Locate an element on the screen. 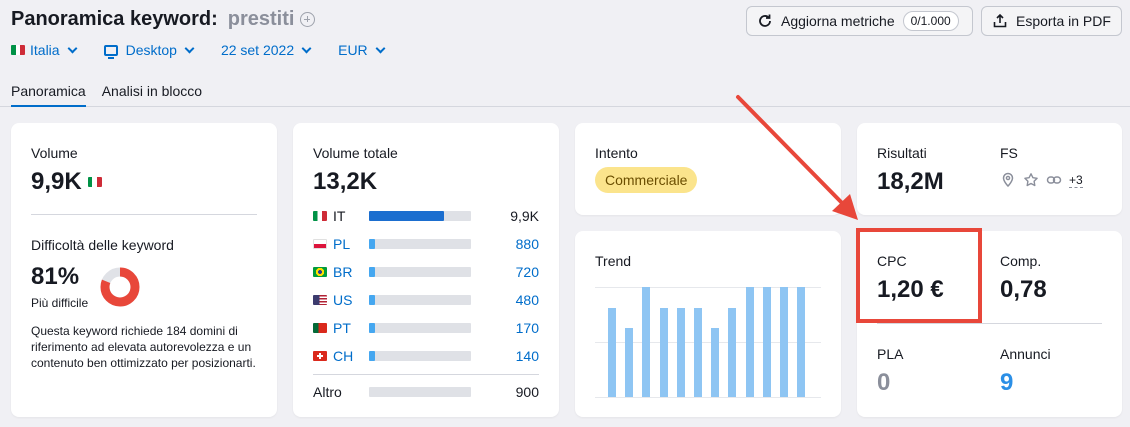  country-row: PT 170 is located at coordinates (426, 328).